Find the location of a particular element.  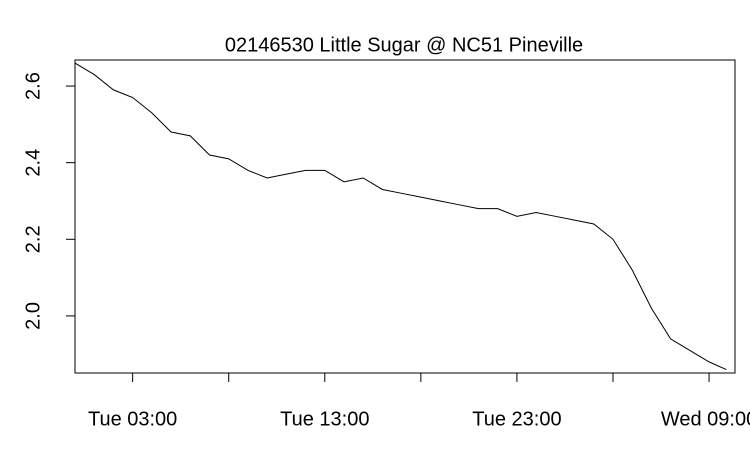

y-tick-label: 2.0 is located at coordinates (33, 316).